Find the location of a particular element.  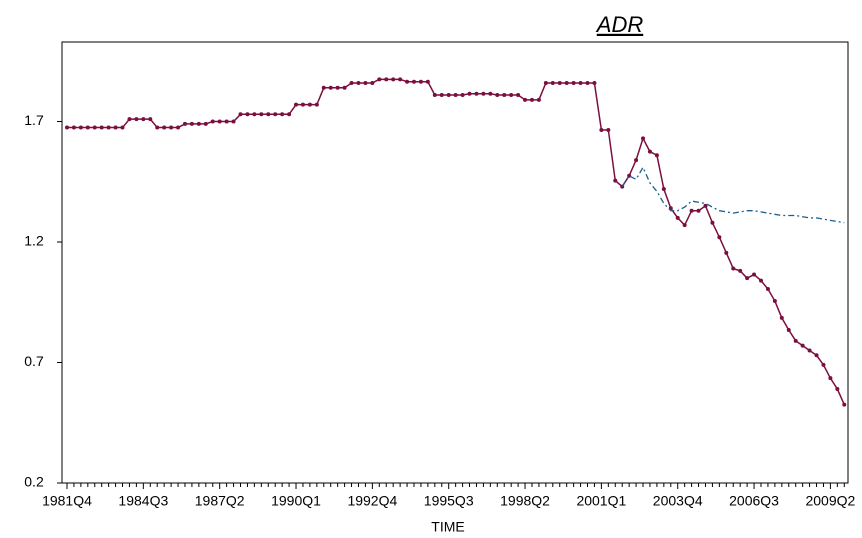

x-tick-label: 2006Q3 is located at coordinates (754, 501).